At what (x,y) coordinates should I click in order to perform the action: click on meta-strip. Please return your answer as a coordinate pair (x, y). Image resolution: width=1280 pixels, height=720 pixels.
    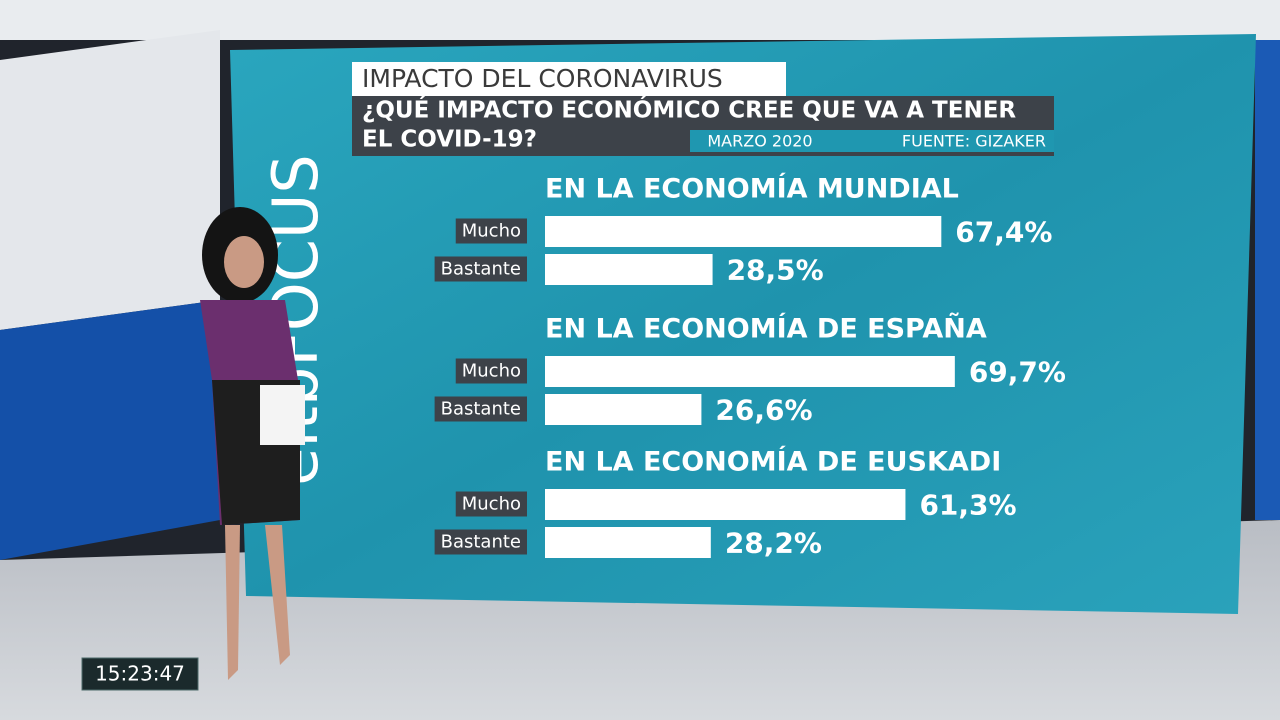
    Looking at the image, I should click on (872, 141).